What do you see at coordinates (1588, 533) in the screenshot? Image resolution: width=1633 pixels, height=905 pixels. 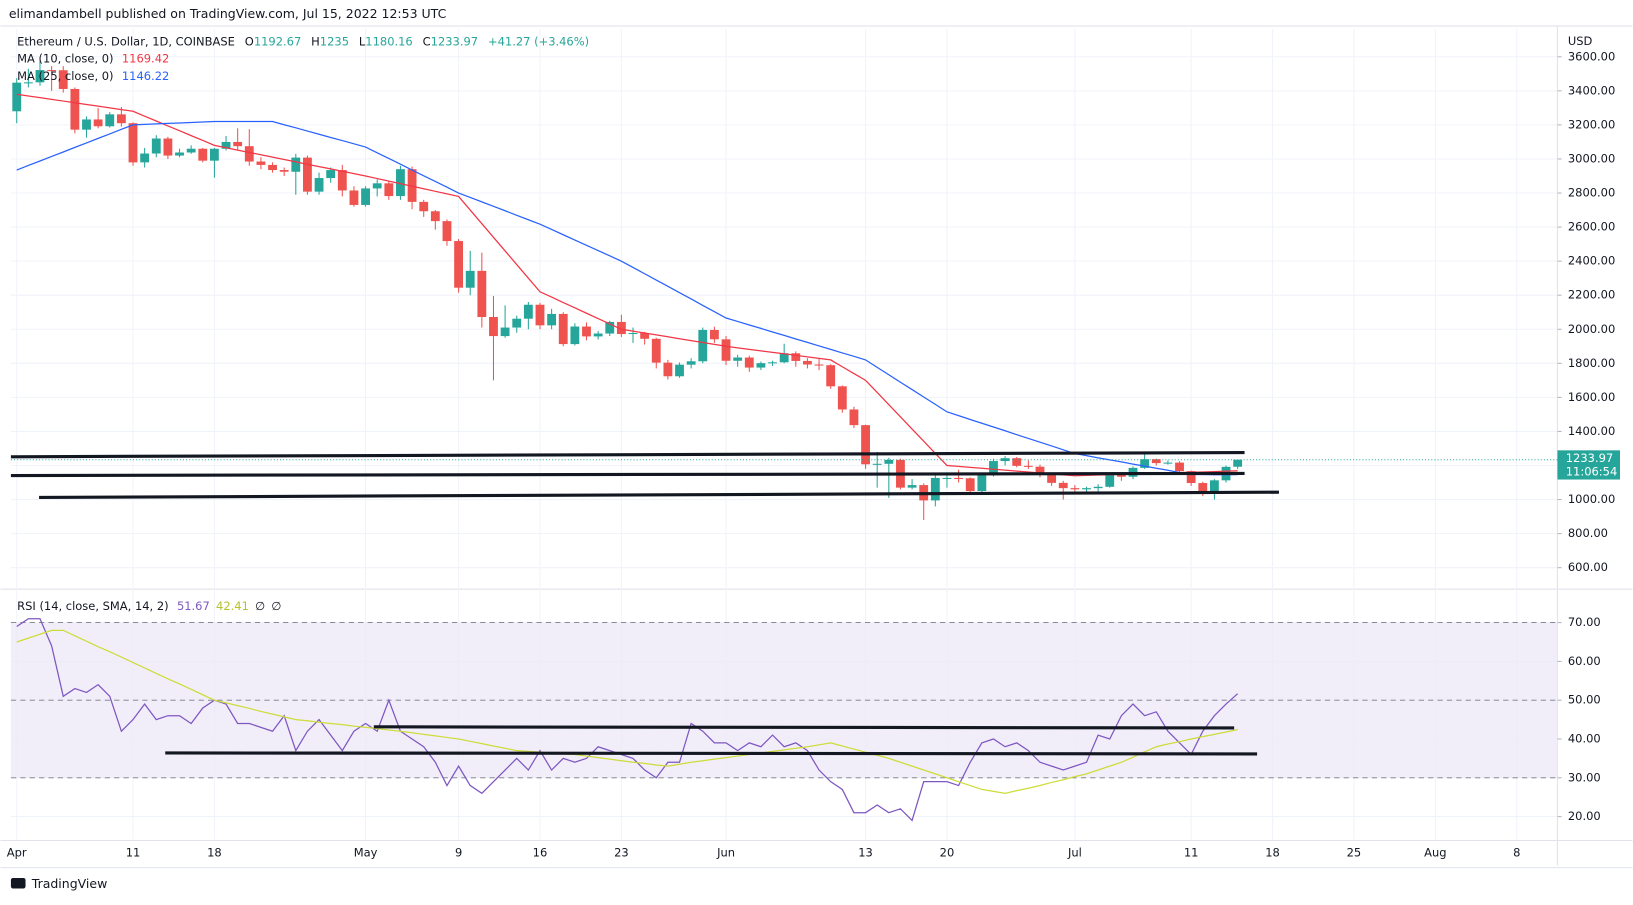 I see `y-tick-label: 800.00` at bounding box center [1588, 533].